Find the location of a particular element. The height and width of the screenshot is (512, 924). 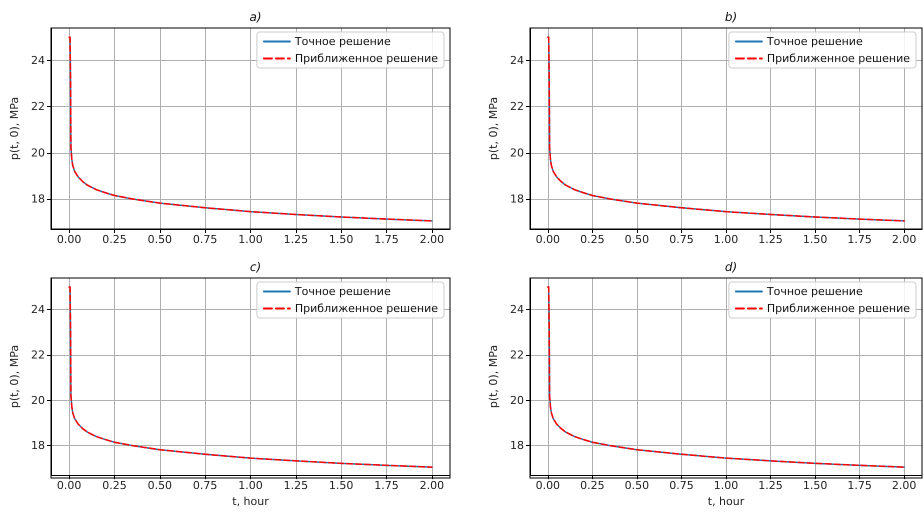

chart-title: b) is located at coordinates (731, 17).